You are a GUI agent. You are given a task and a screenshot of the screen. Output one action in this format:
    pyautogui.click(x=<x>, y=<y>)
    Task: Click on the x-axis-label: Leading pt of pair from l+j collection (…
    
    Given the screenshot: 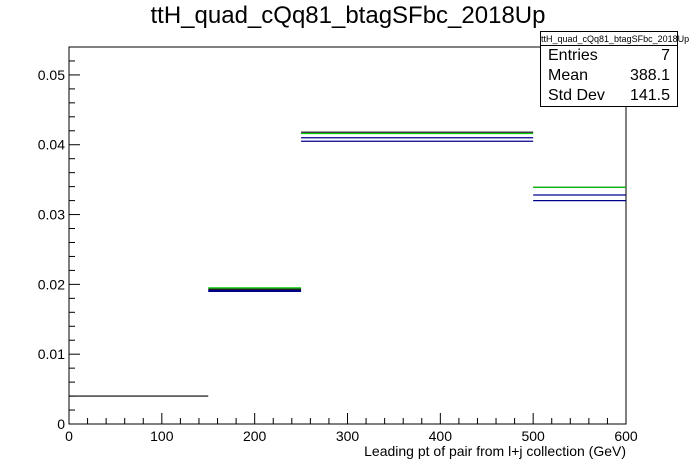 What is the action you would take?
    pyautogui.click(x=495, y=451)
    